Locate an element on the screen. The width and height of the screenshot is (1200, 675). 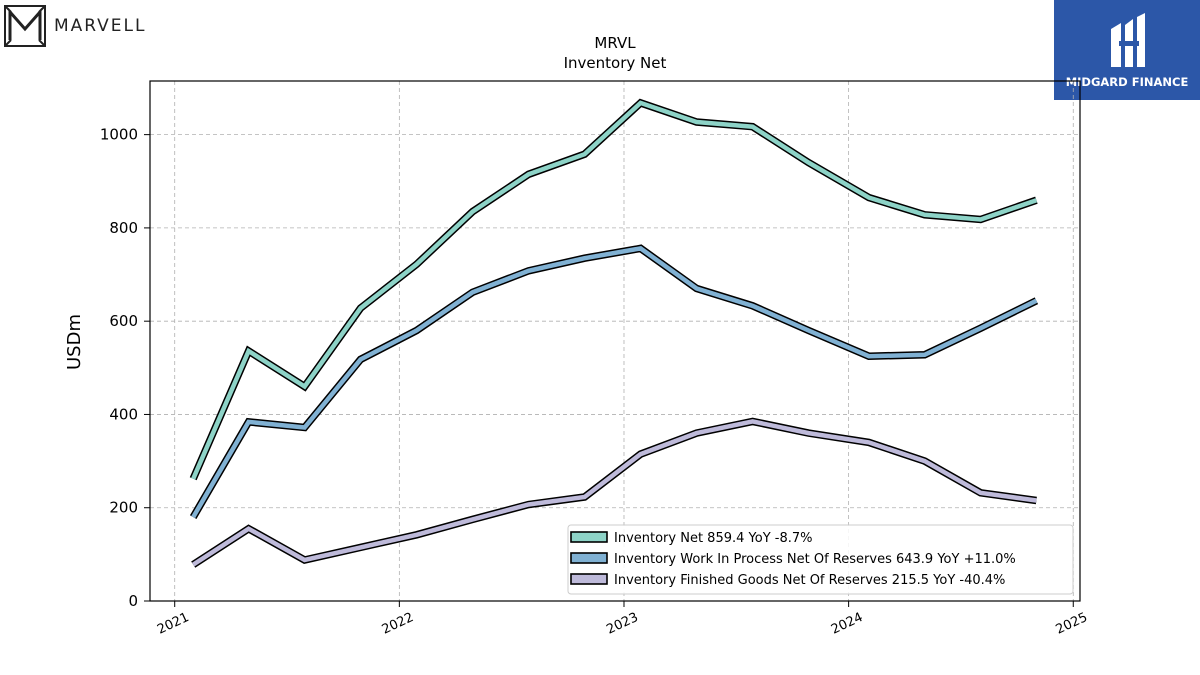
x-axis-ticks: 2021 2022 2023 2024 2025 is located at coordinates (622, 619).